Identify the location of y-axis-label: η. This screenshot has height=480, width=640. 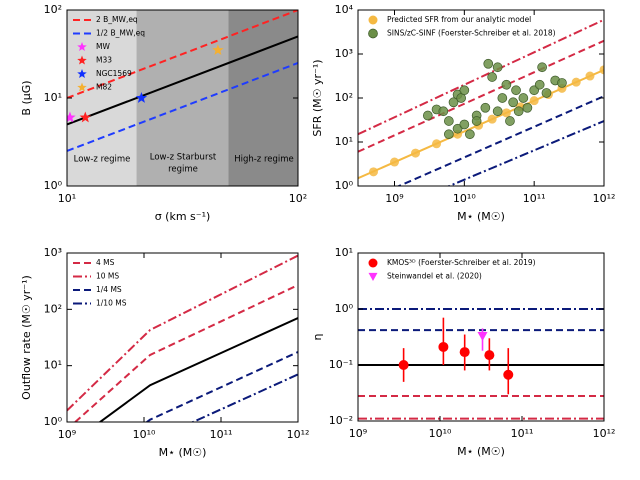
(317, 336).